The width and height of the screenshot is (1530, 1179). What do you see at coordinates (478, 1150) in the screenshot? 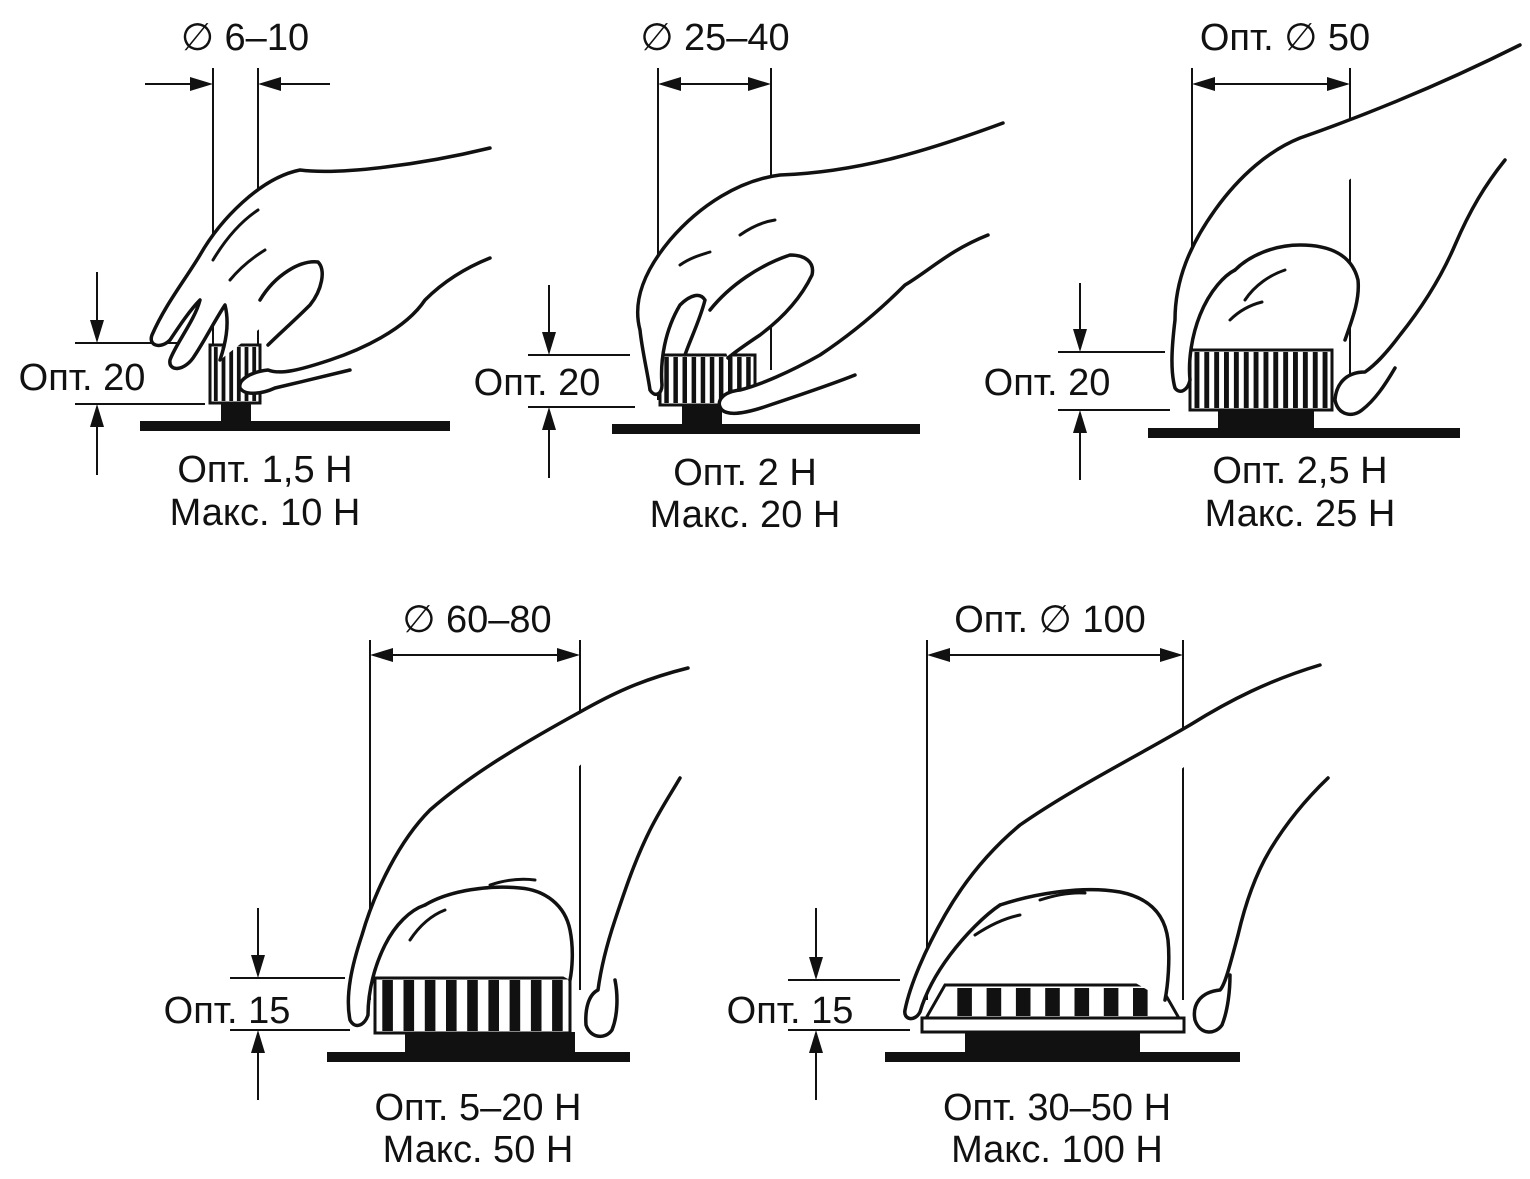
I see `force-max: Макс. 50 Н` at bounding box center [478, 1150].